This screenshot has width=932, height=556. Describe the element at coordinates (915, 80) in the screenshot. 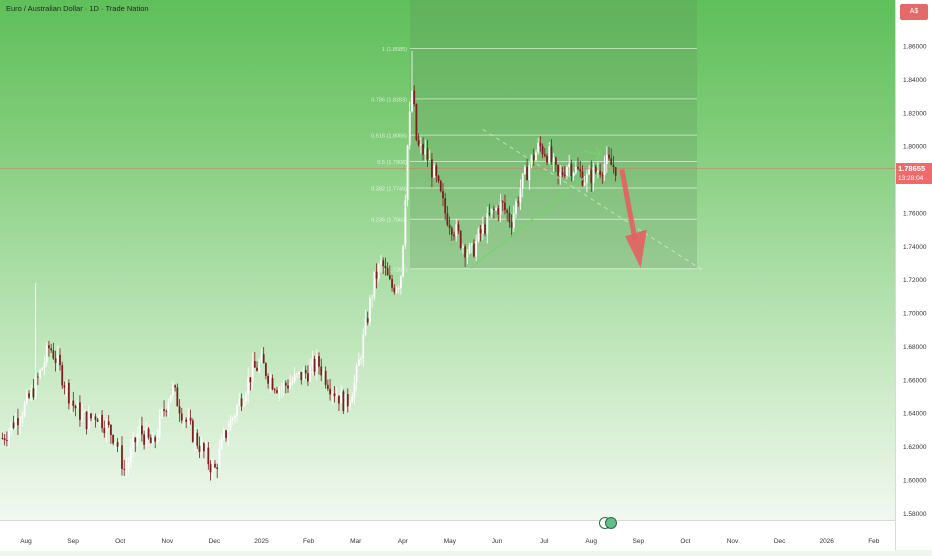

I see `price-tick-label: 1.84000` at that location.